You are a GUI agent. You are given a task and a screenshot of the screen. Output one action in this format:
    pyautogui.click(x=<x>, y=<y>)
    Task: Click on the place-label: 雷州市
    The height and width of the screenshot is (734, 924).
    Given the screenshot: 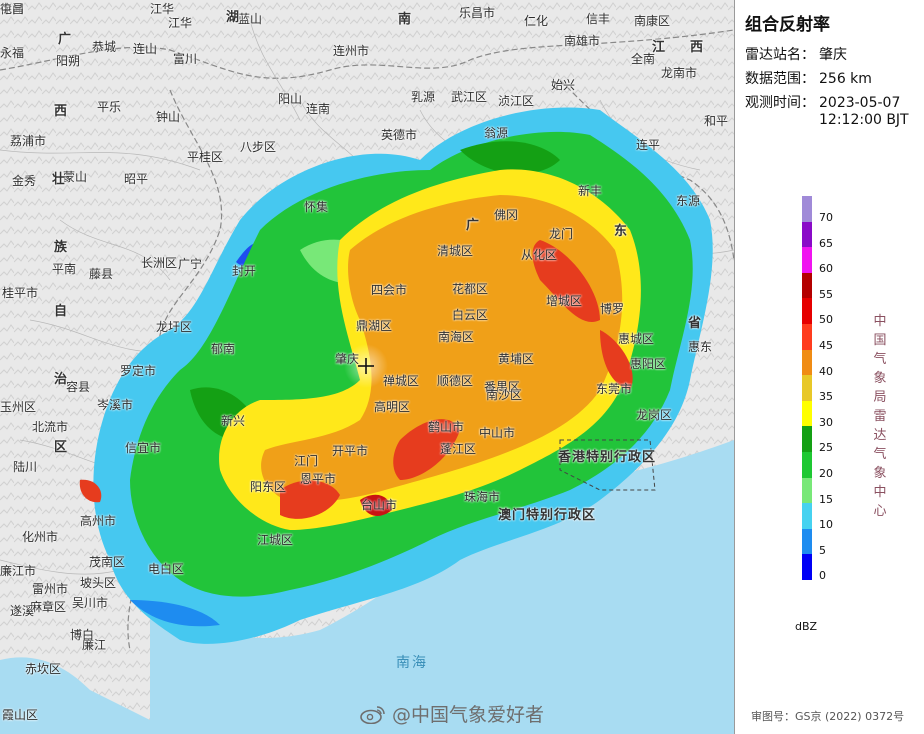 What is the action you would take?
    pyautogui.click(x=50, y=589)
    